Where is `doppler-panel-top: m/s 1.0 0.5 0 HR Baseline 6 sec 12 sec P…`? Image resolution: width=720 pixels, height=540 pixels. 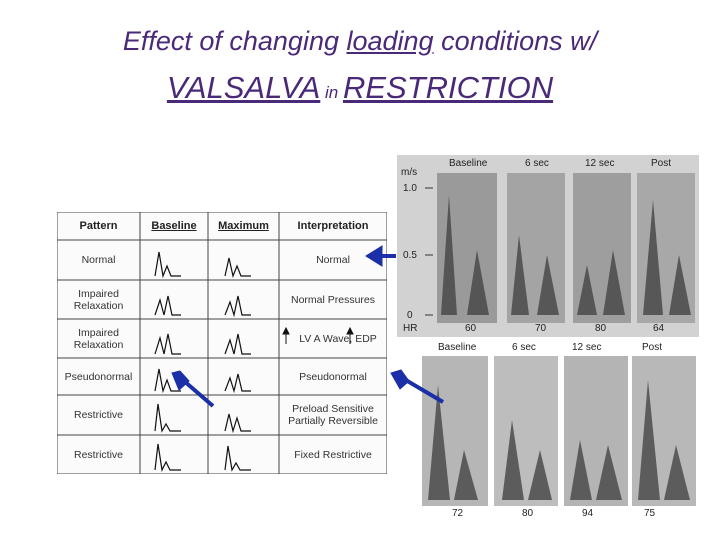
doppler-panel-top: m/s 1.0 0.5 0 HR Baseline 6 sec 12 sec P… is located at coordinates (548, 246).